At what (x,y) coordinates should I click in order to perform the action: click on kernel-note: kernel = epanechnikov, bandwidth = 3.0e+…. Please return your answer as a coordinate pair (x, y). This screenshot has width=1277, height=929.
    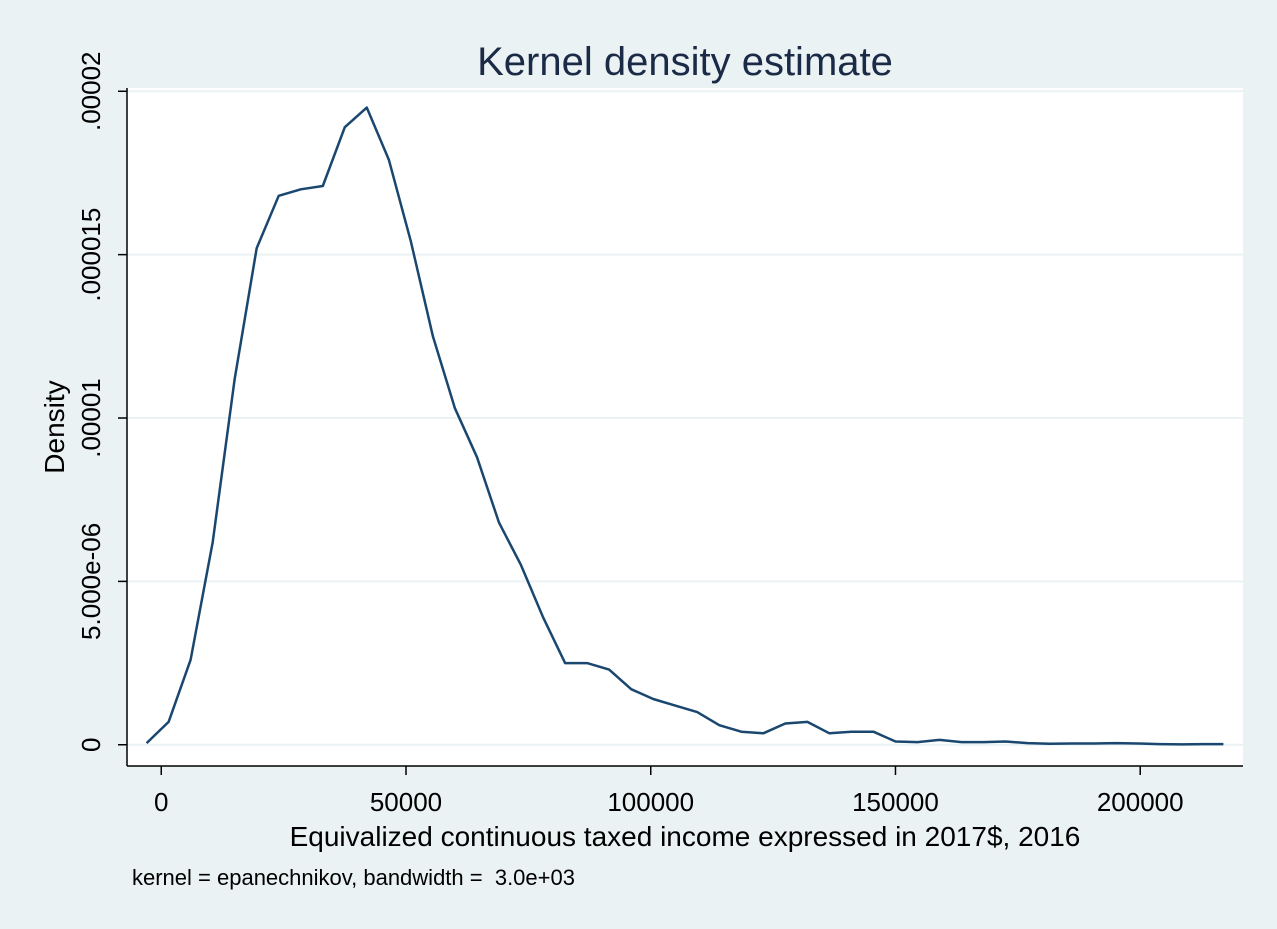
    Looking at the image, I should click on (353, 877).